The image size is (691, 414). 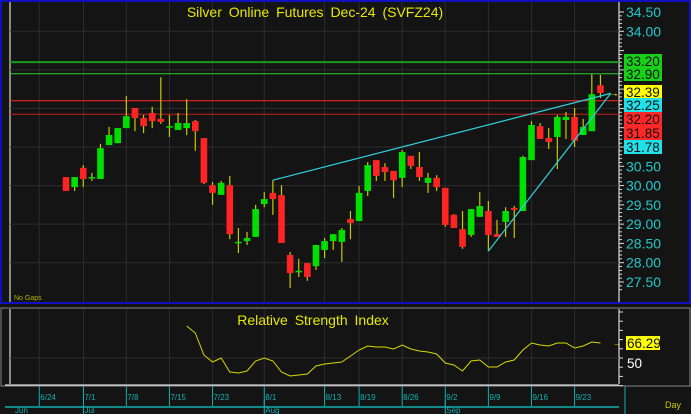 What do you see at coordinates (89, 410) in the screenshot?
I see `month-label: Jul` at bounding box center [89, 410].